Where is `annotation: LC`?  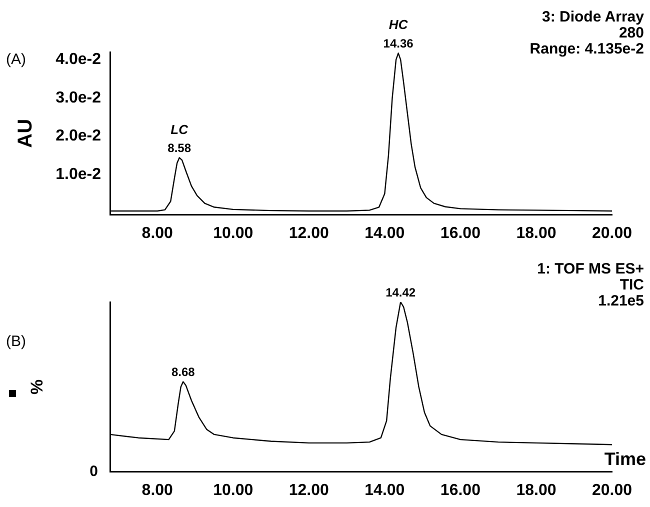
annotation: LC is located at coordinates (179, 129).